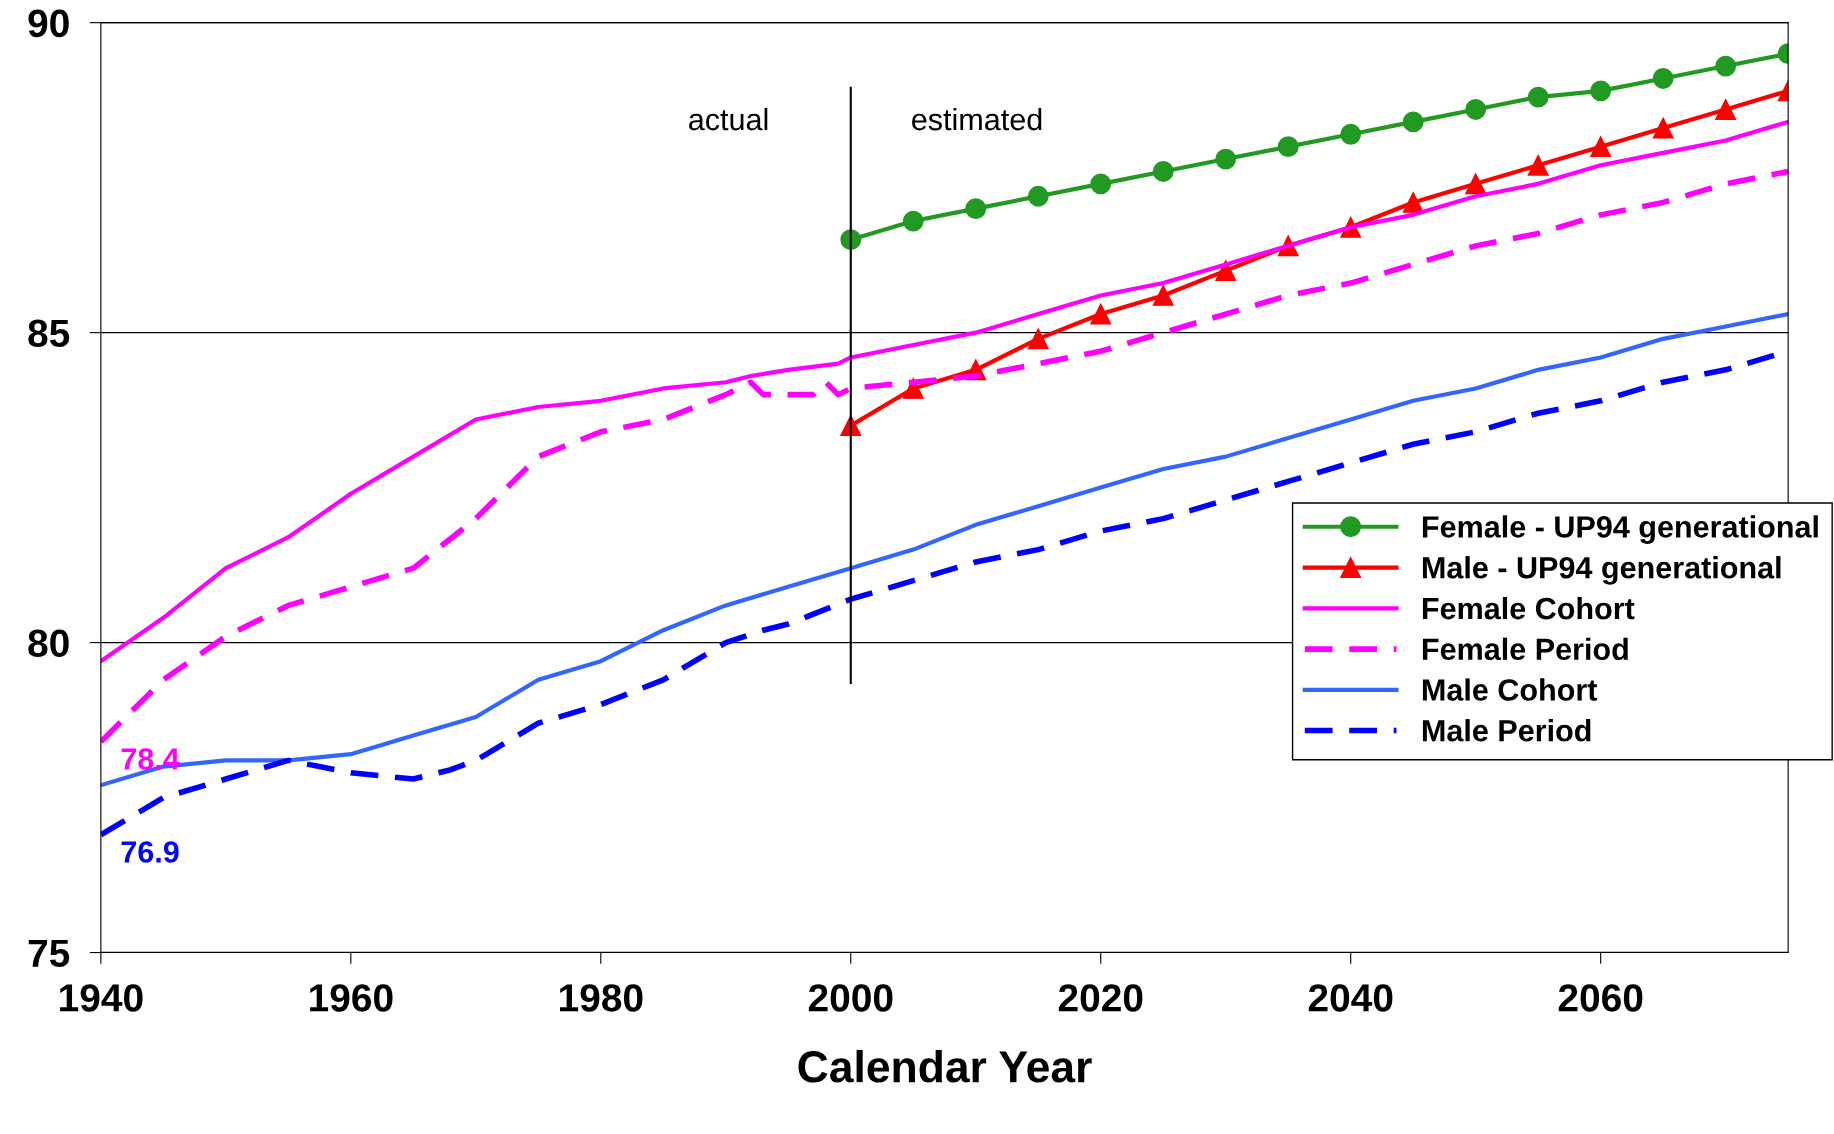  Describe the element at coordinates (150, 852) in the screenshot. I see `data-label: 76.9` at that location.